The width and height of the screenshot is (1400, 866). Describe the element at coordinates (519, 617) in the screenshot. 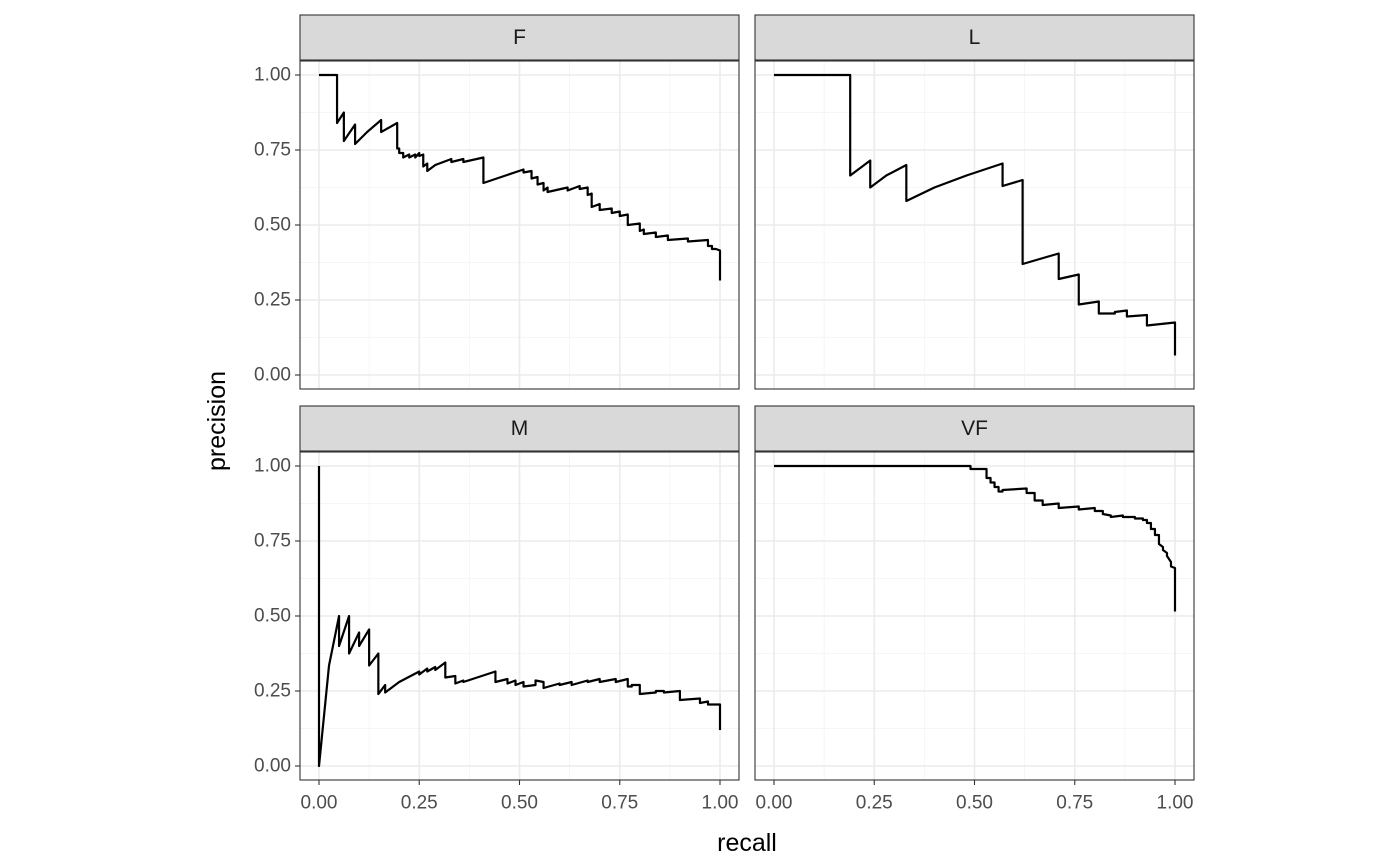

I see `pr-curve-m` at that location.